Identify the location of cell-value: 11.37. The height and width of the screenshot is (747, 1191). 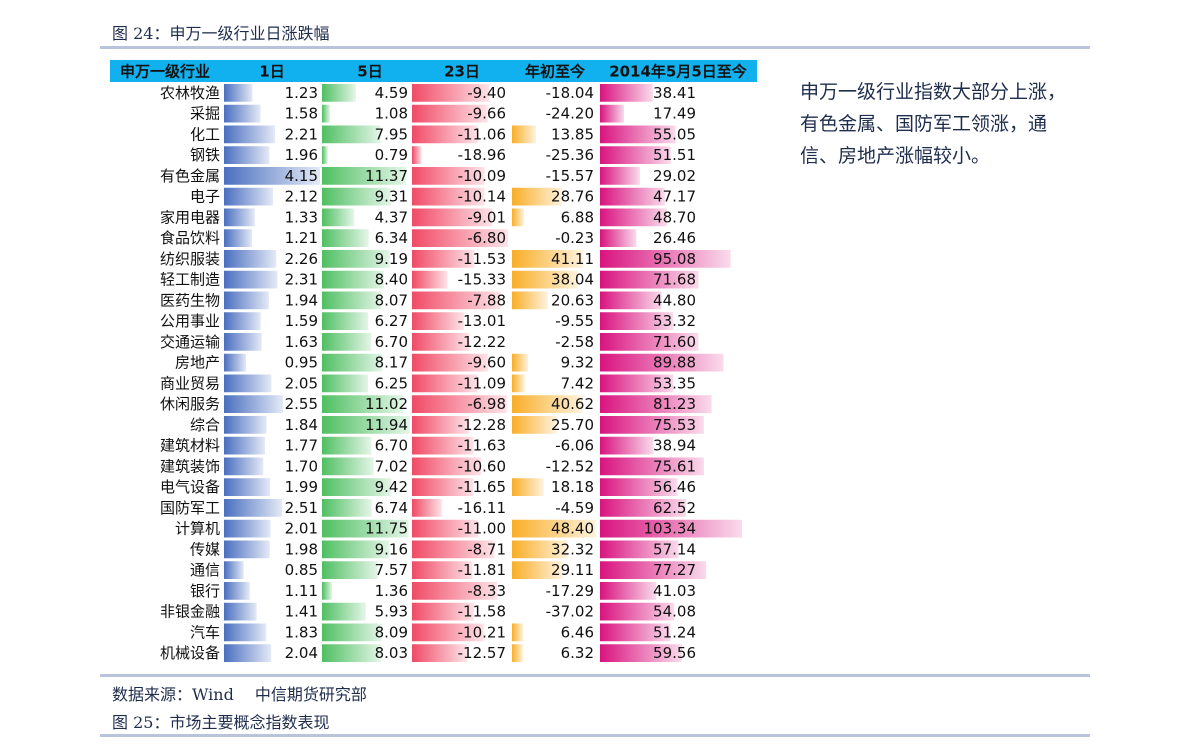
(386, 176).